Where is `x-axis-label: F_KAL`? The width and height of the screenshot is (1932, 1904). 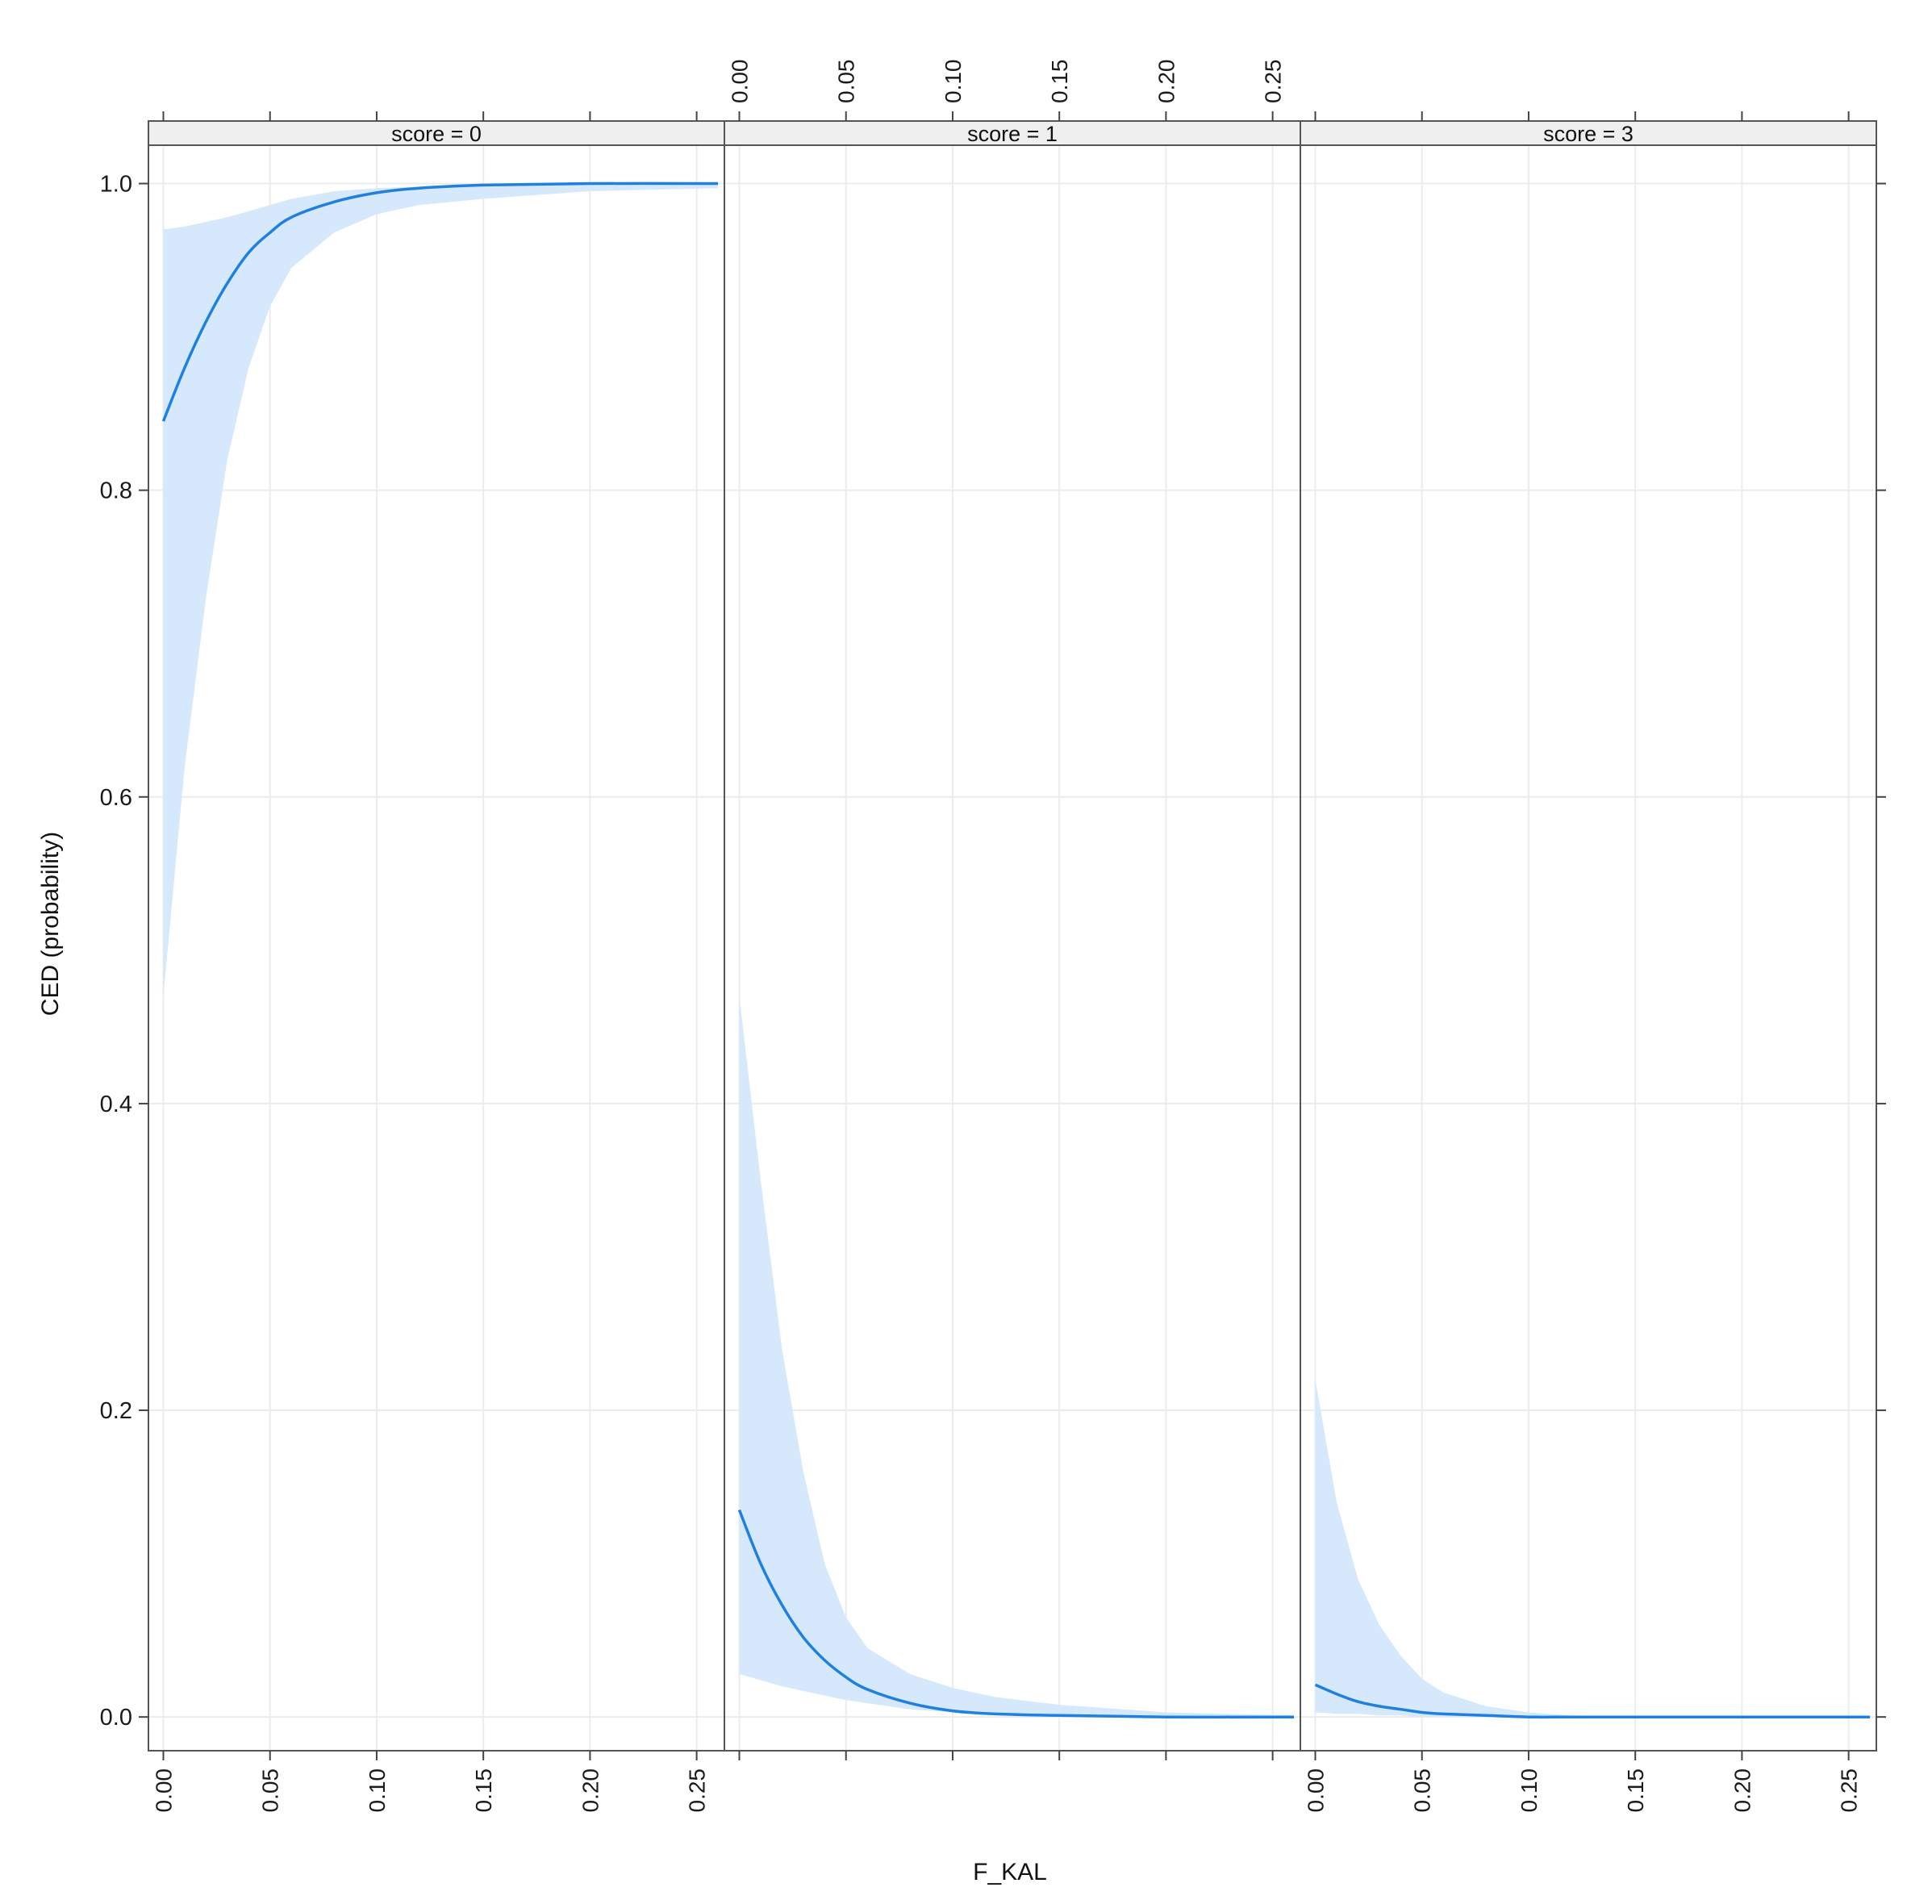
x-axis-label: F_KAL is located at coordinates (1010, 1872).